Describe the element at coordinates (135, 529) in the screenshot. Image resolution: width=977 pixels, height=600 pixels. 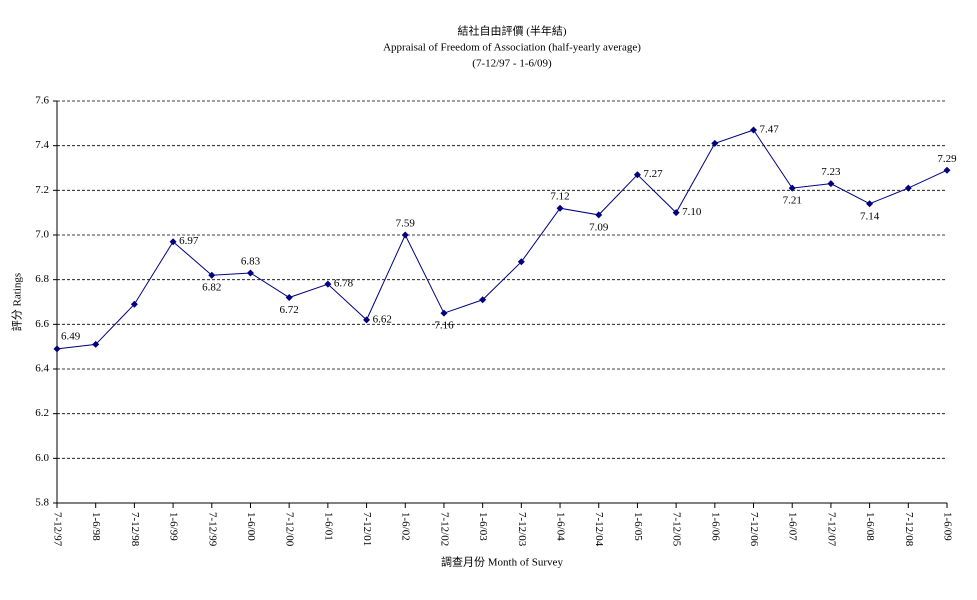
I see `x-tick-label: 7-12/98` at that location.